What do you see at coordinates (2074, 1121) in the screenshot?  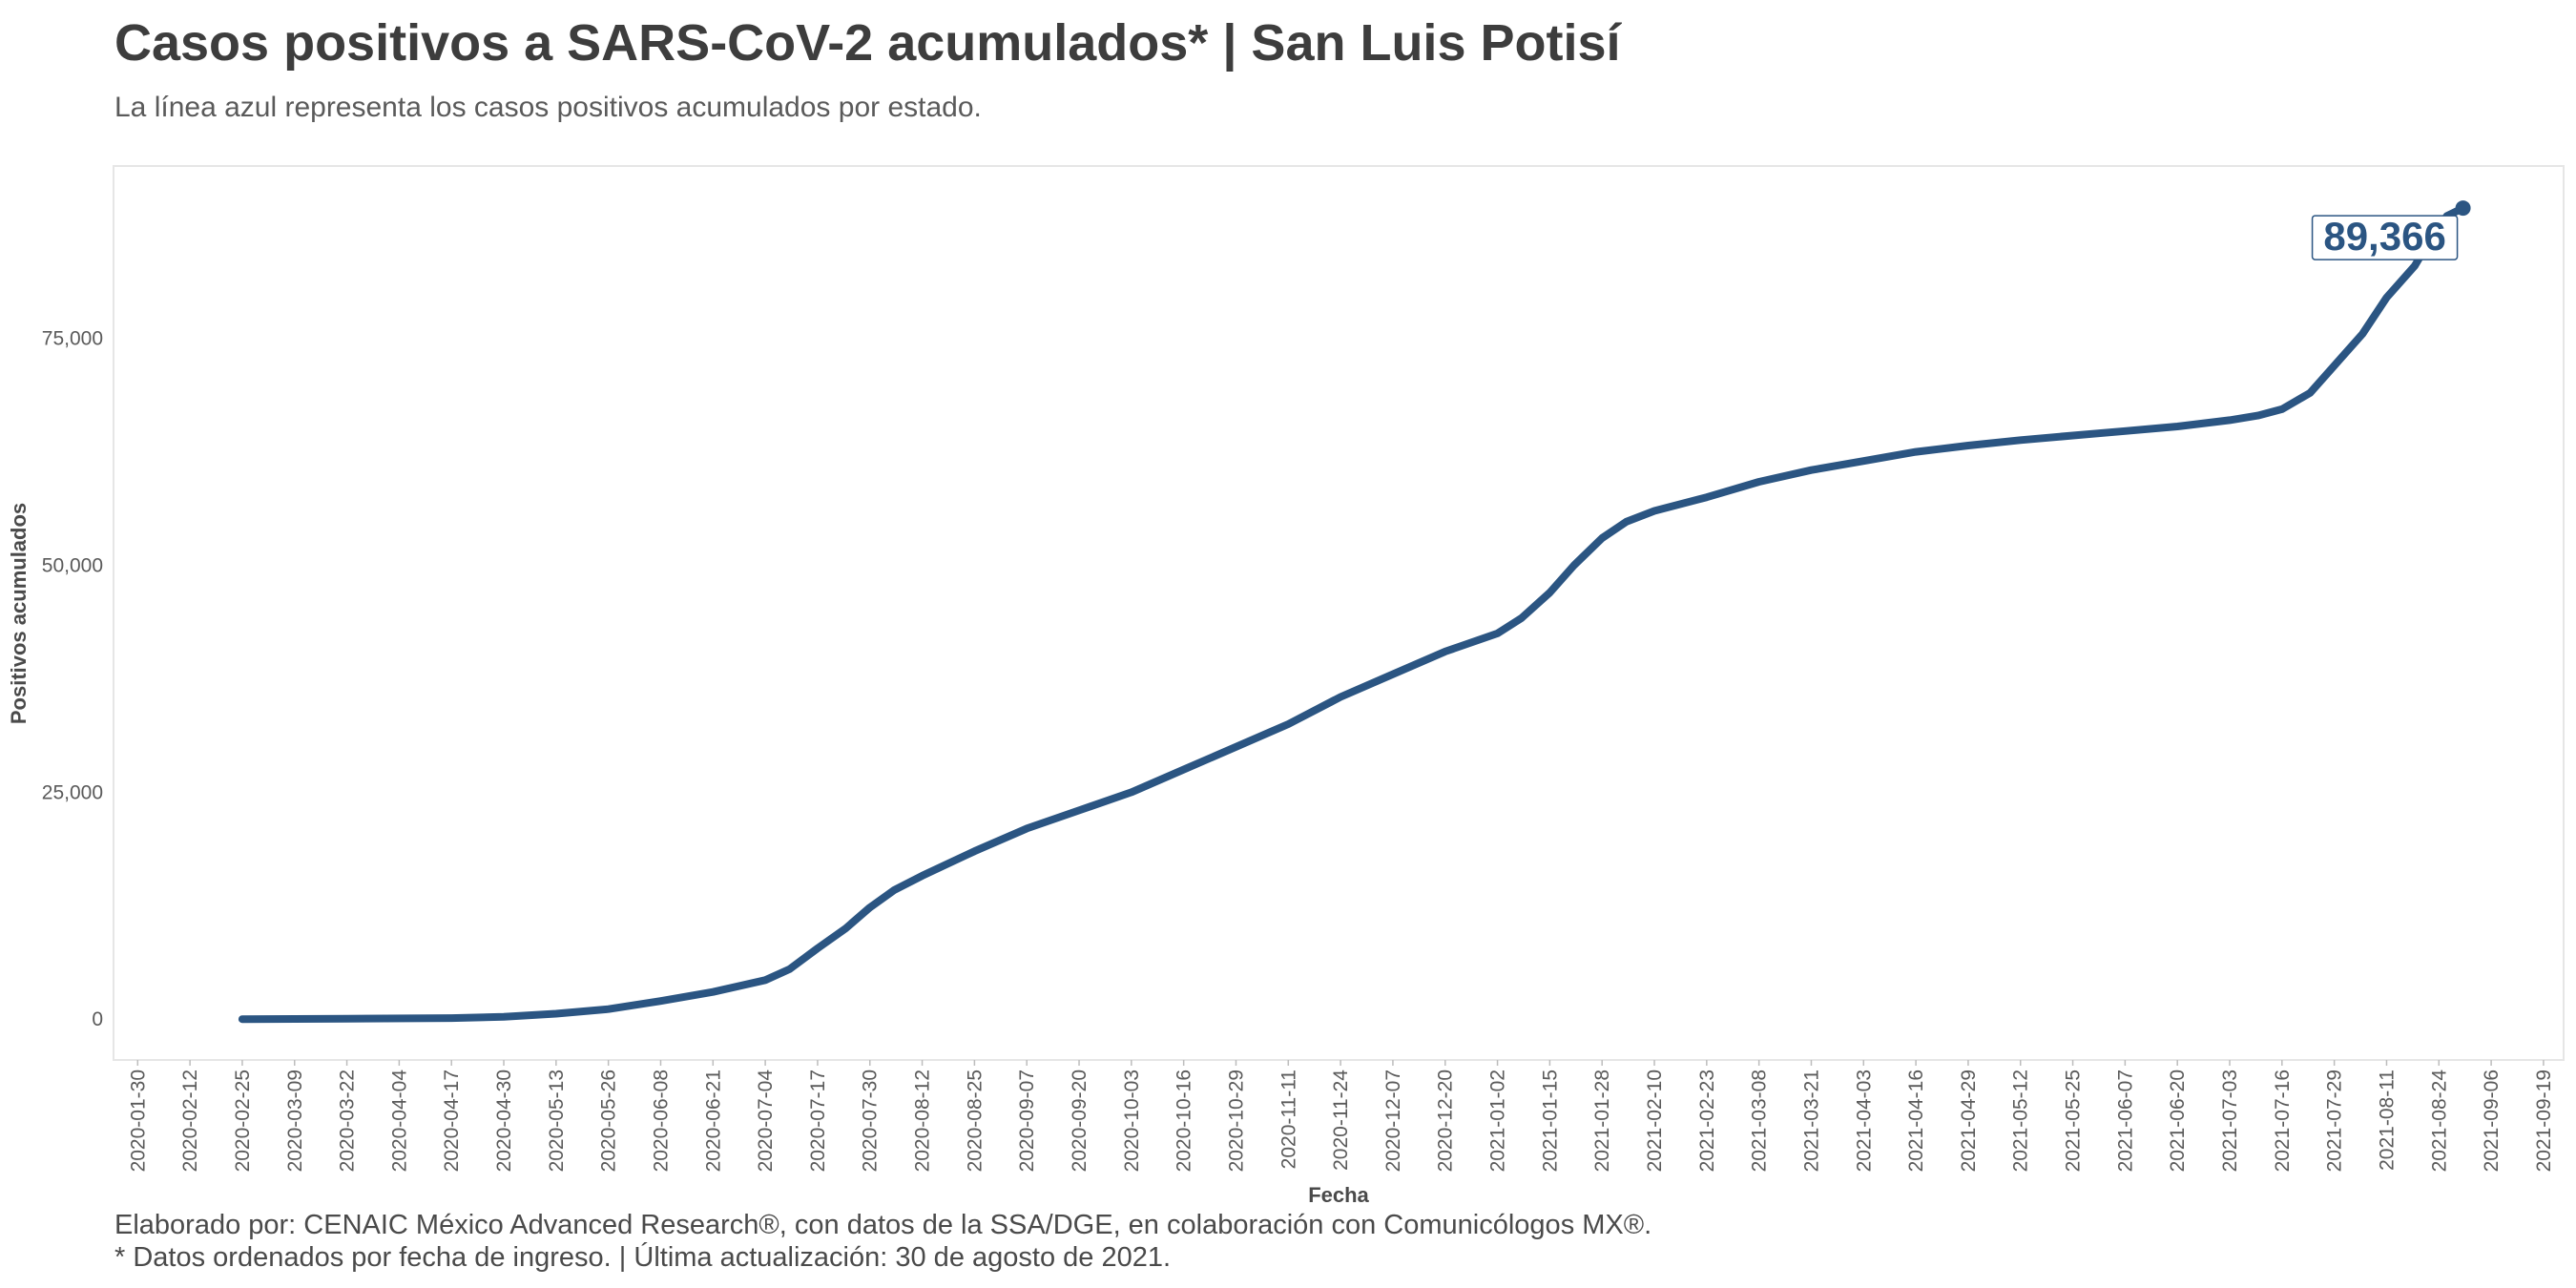 I see `x-tick-label: 2021-05-25` at bounding box center [2074, 1121].